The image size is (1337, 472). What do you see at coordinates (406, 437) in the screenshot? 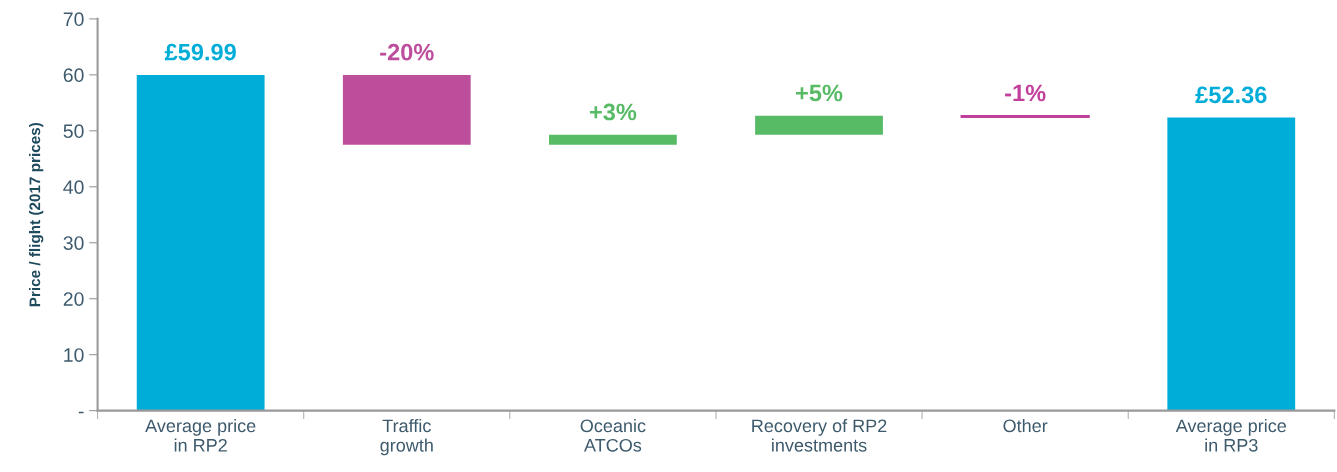
I see `x-tick-label: Traffic growth` at bounding box center [406, 437].